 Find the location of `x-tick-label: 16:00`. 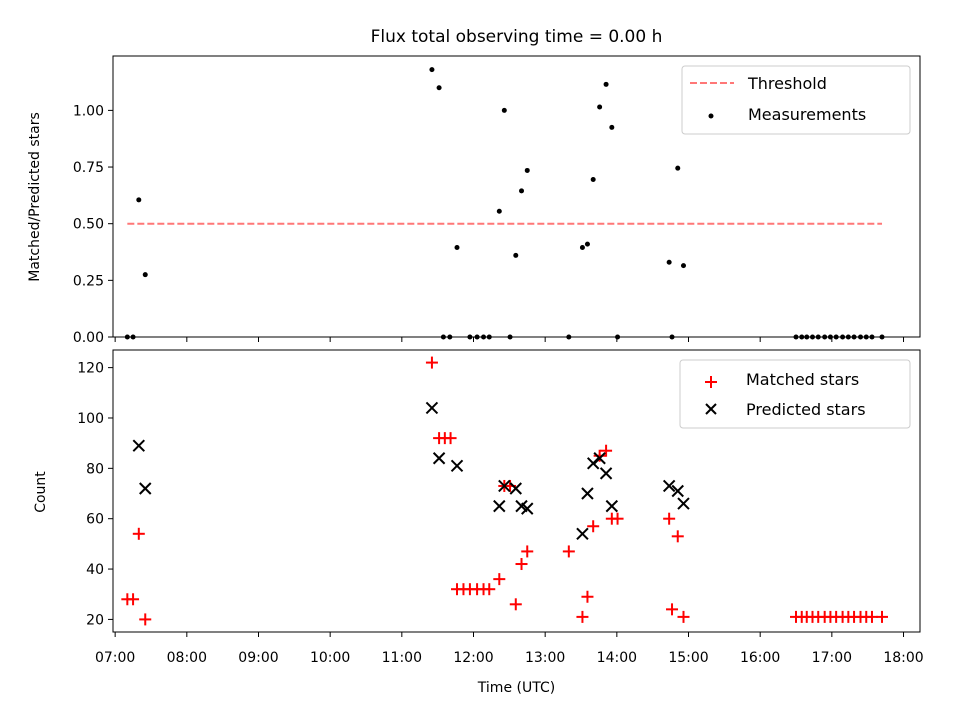

x-tick-label: 16:00 is located at coordinates (760, 658).